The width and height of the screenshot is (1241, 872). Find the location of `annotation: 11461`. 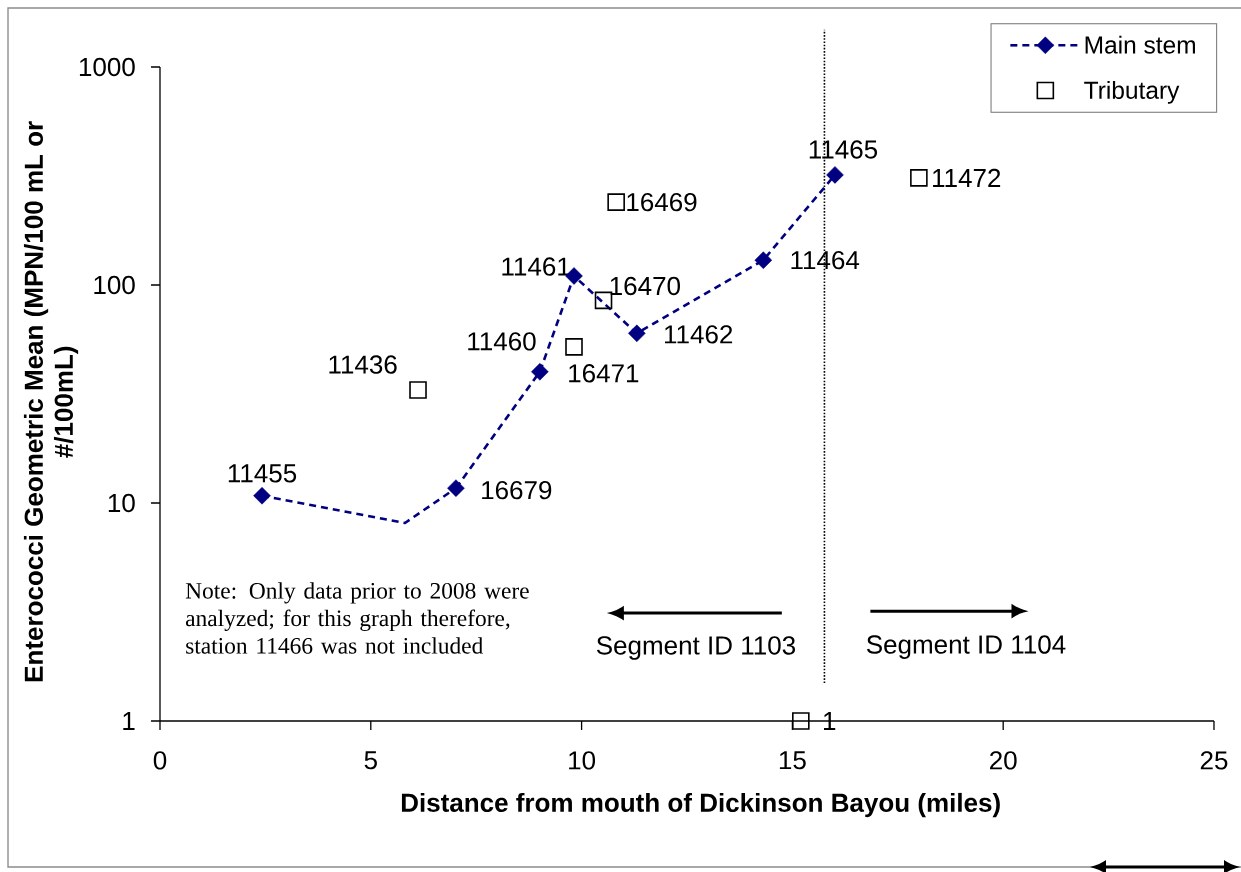

annotation: 11461 is located at coordinates (536, 266).